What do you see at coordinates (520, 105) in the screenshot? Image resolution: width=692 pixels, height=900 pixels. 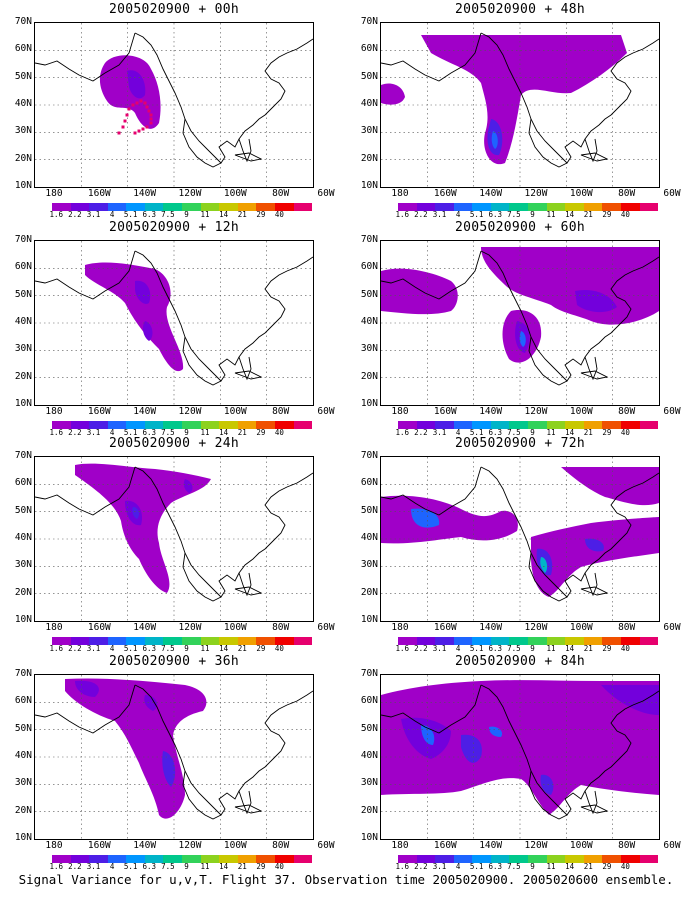 I see `map-plot-area` at bounding box center [520, 105].